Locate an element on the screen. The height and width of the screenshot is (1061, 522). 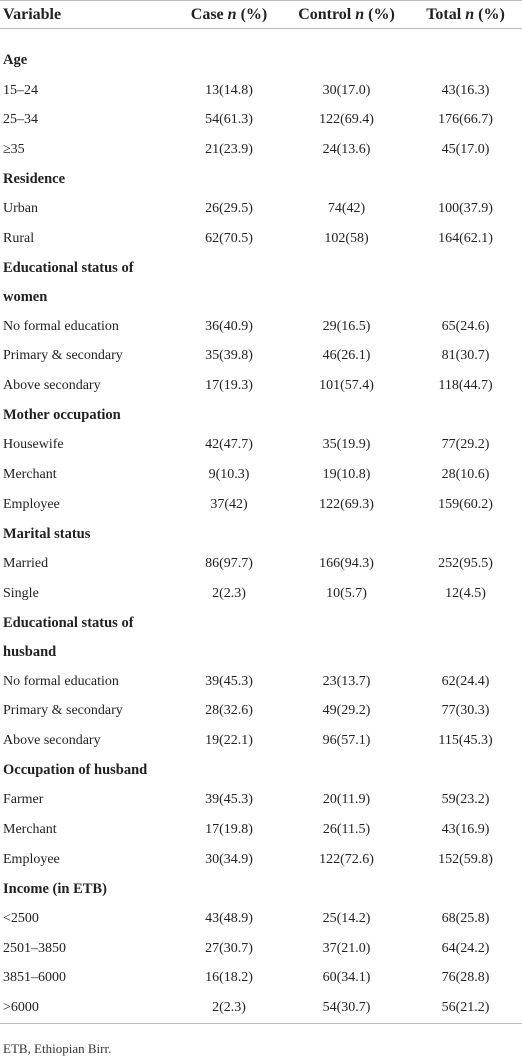
cell-case: 28(32.6) is located at coordinates (229, 711).